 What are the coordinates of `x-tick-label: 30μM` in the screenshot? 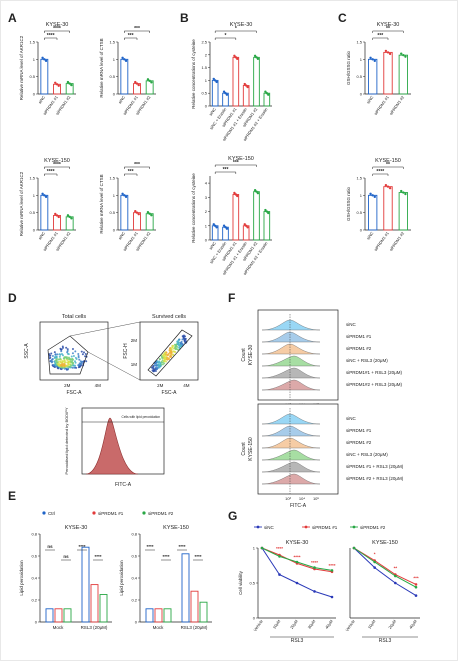 It's located at (311, 624).